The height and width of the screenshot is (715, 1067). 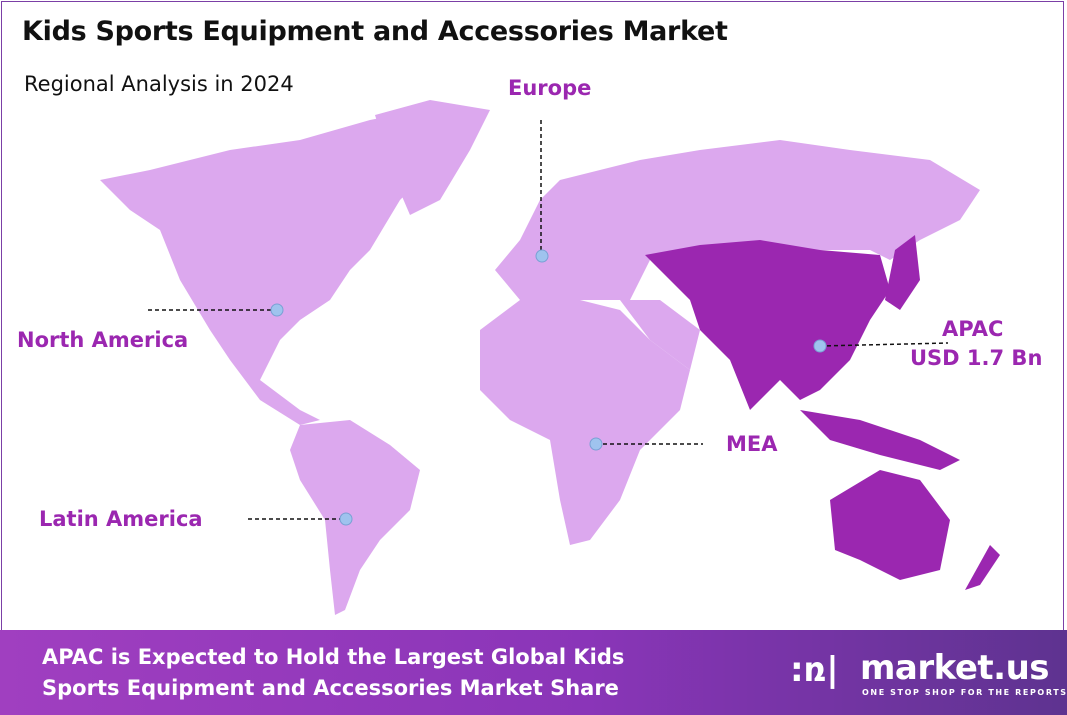 What do you see at coordinates (880, 440) in the screenshot?
I see `southeast-asia-shape` at bounding box center [880, 440].